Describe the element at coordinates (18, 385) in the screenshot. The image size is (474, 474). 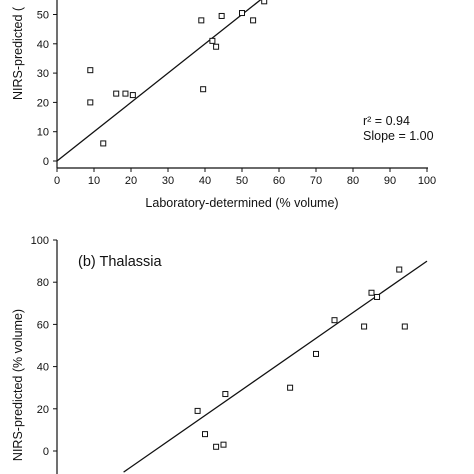
I see `panel-b-y-axis-title: NIRS-predicted (% volume)` at that location.